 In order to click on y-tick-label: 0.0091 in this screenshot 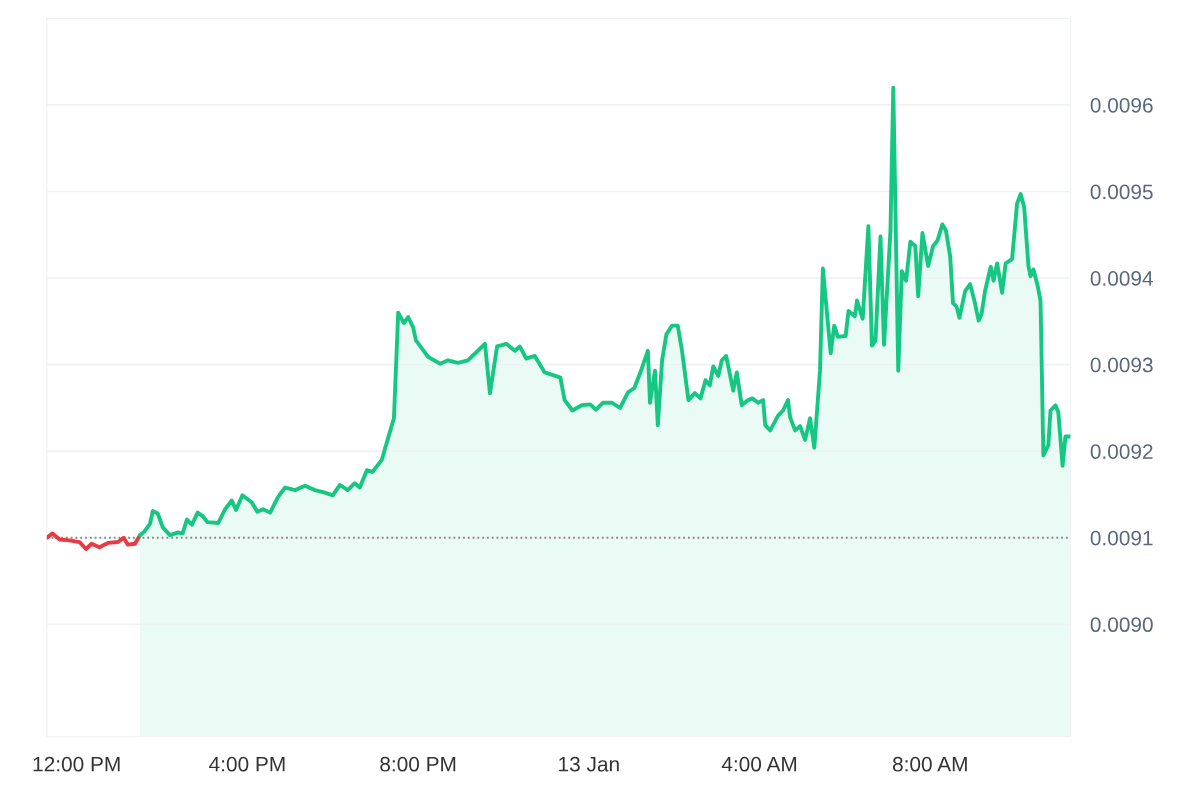, I will do `click(1121, 538)`.